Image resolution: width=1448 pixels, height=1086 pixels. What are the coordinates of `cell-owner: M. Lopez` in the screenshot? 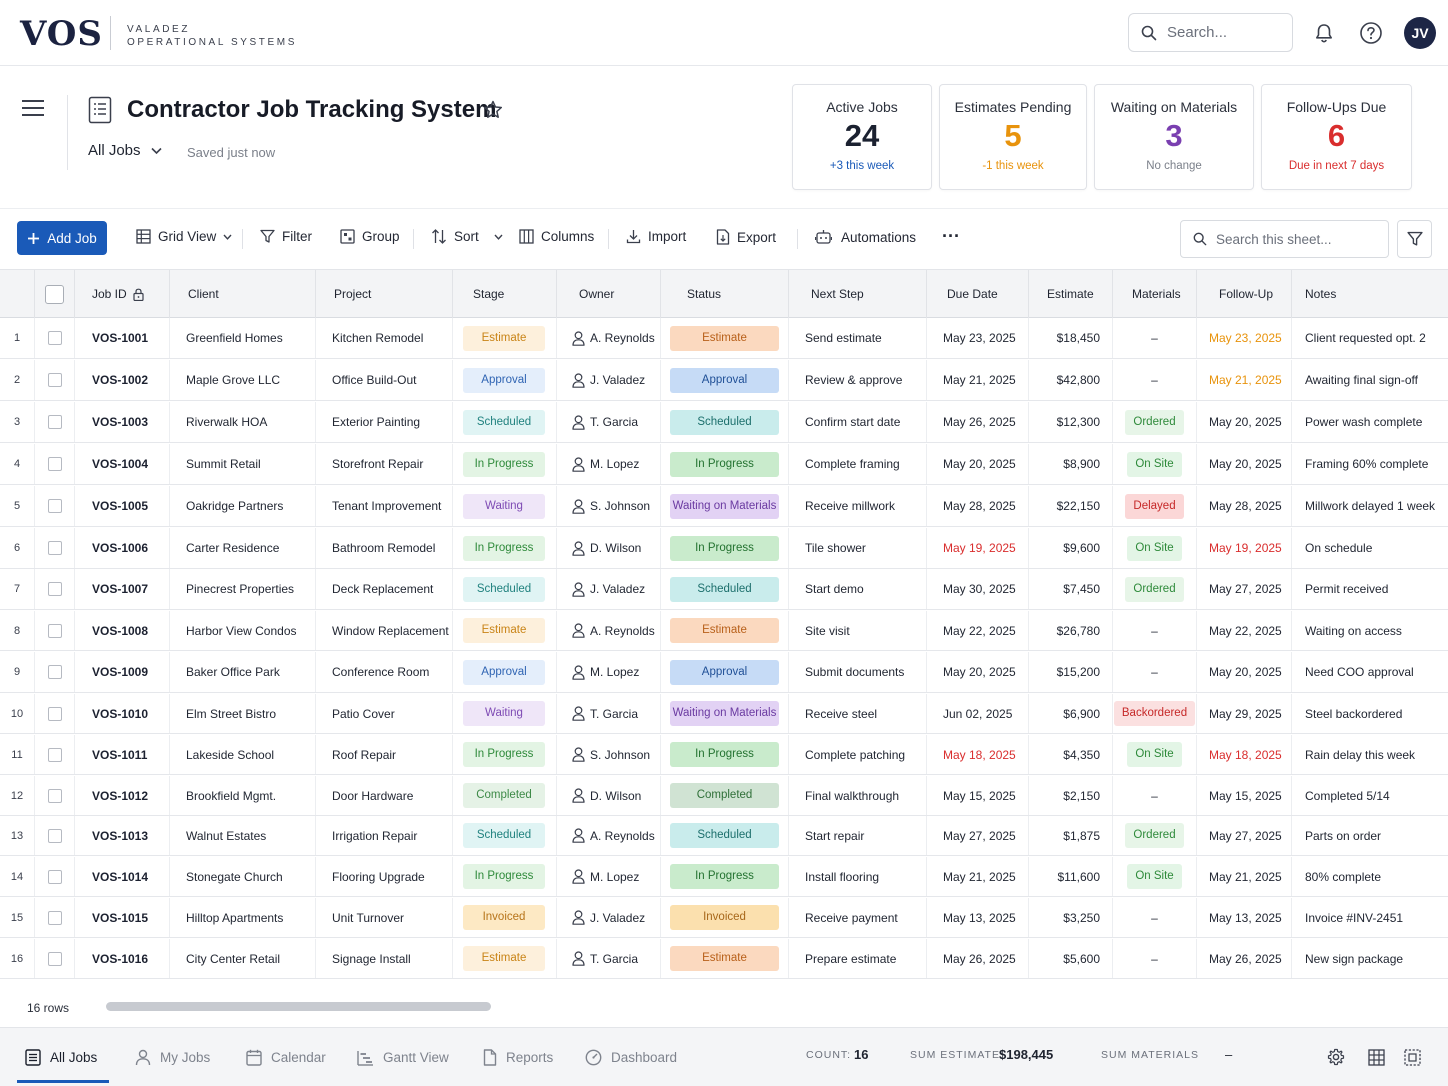 It's located at (609, 876).